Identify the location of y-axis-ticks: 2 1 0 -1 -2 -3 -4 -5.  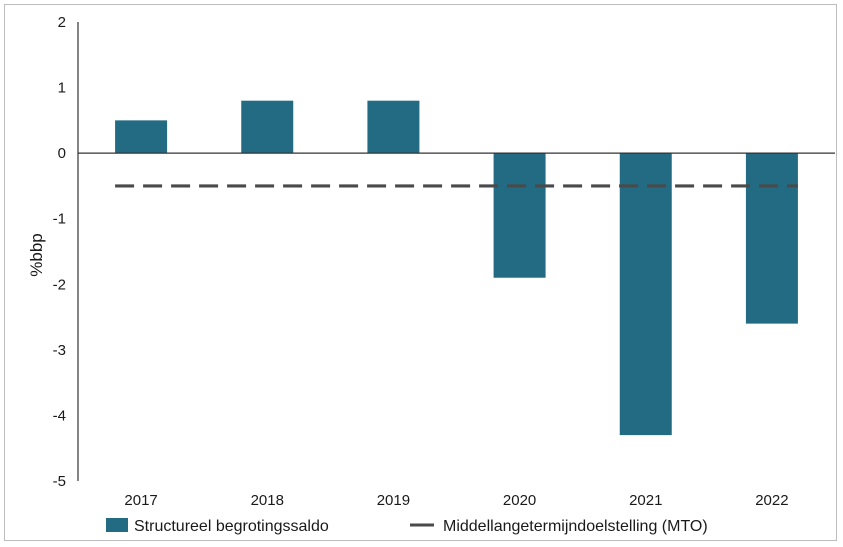
(59, 252).